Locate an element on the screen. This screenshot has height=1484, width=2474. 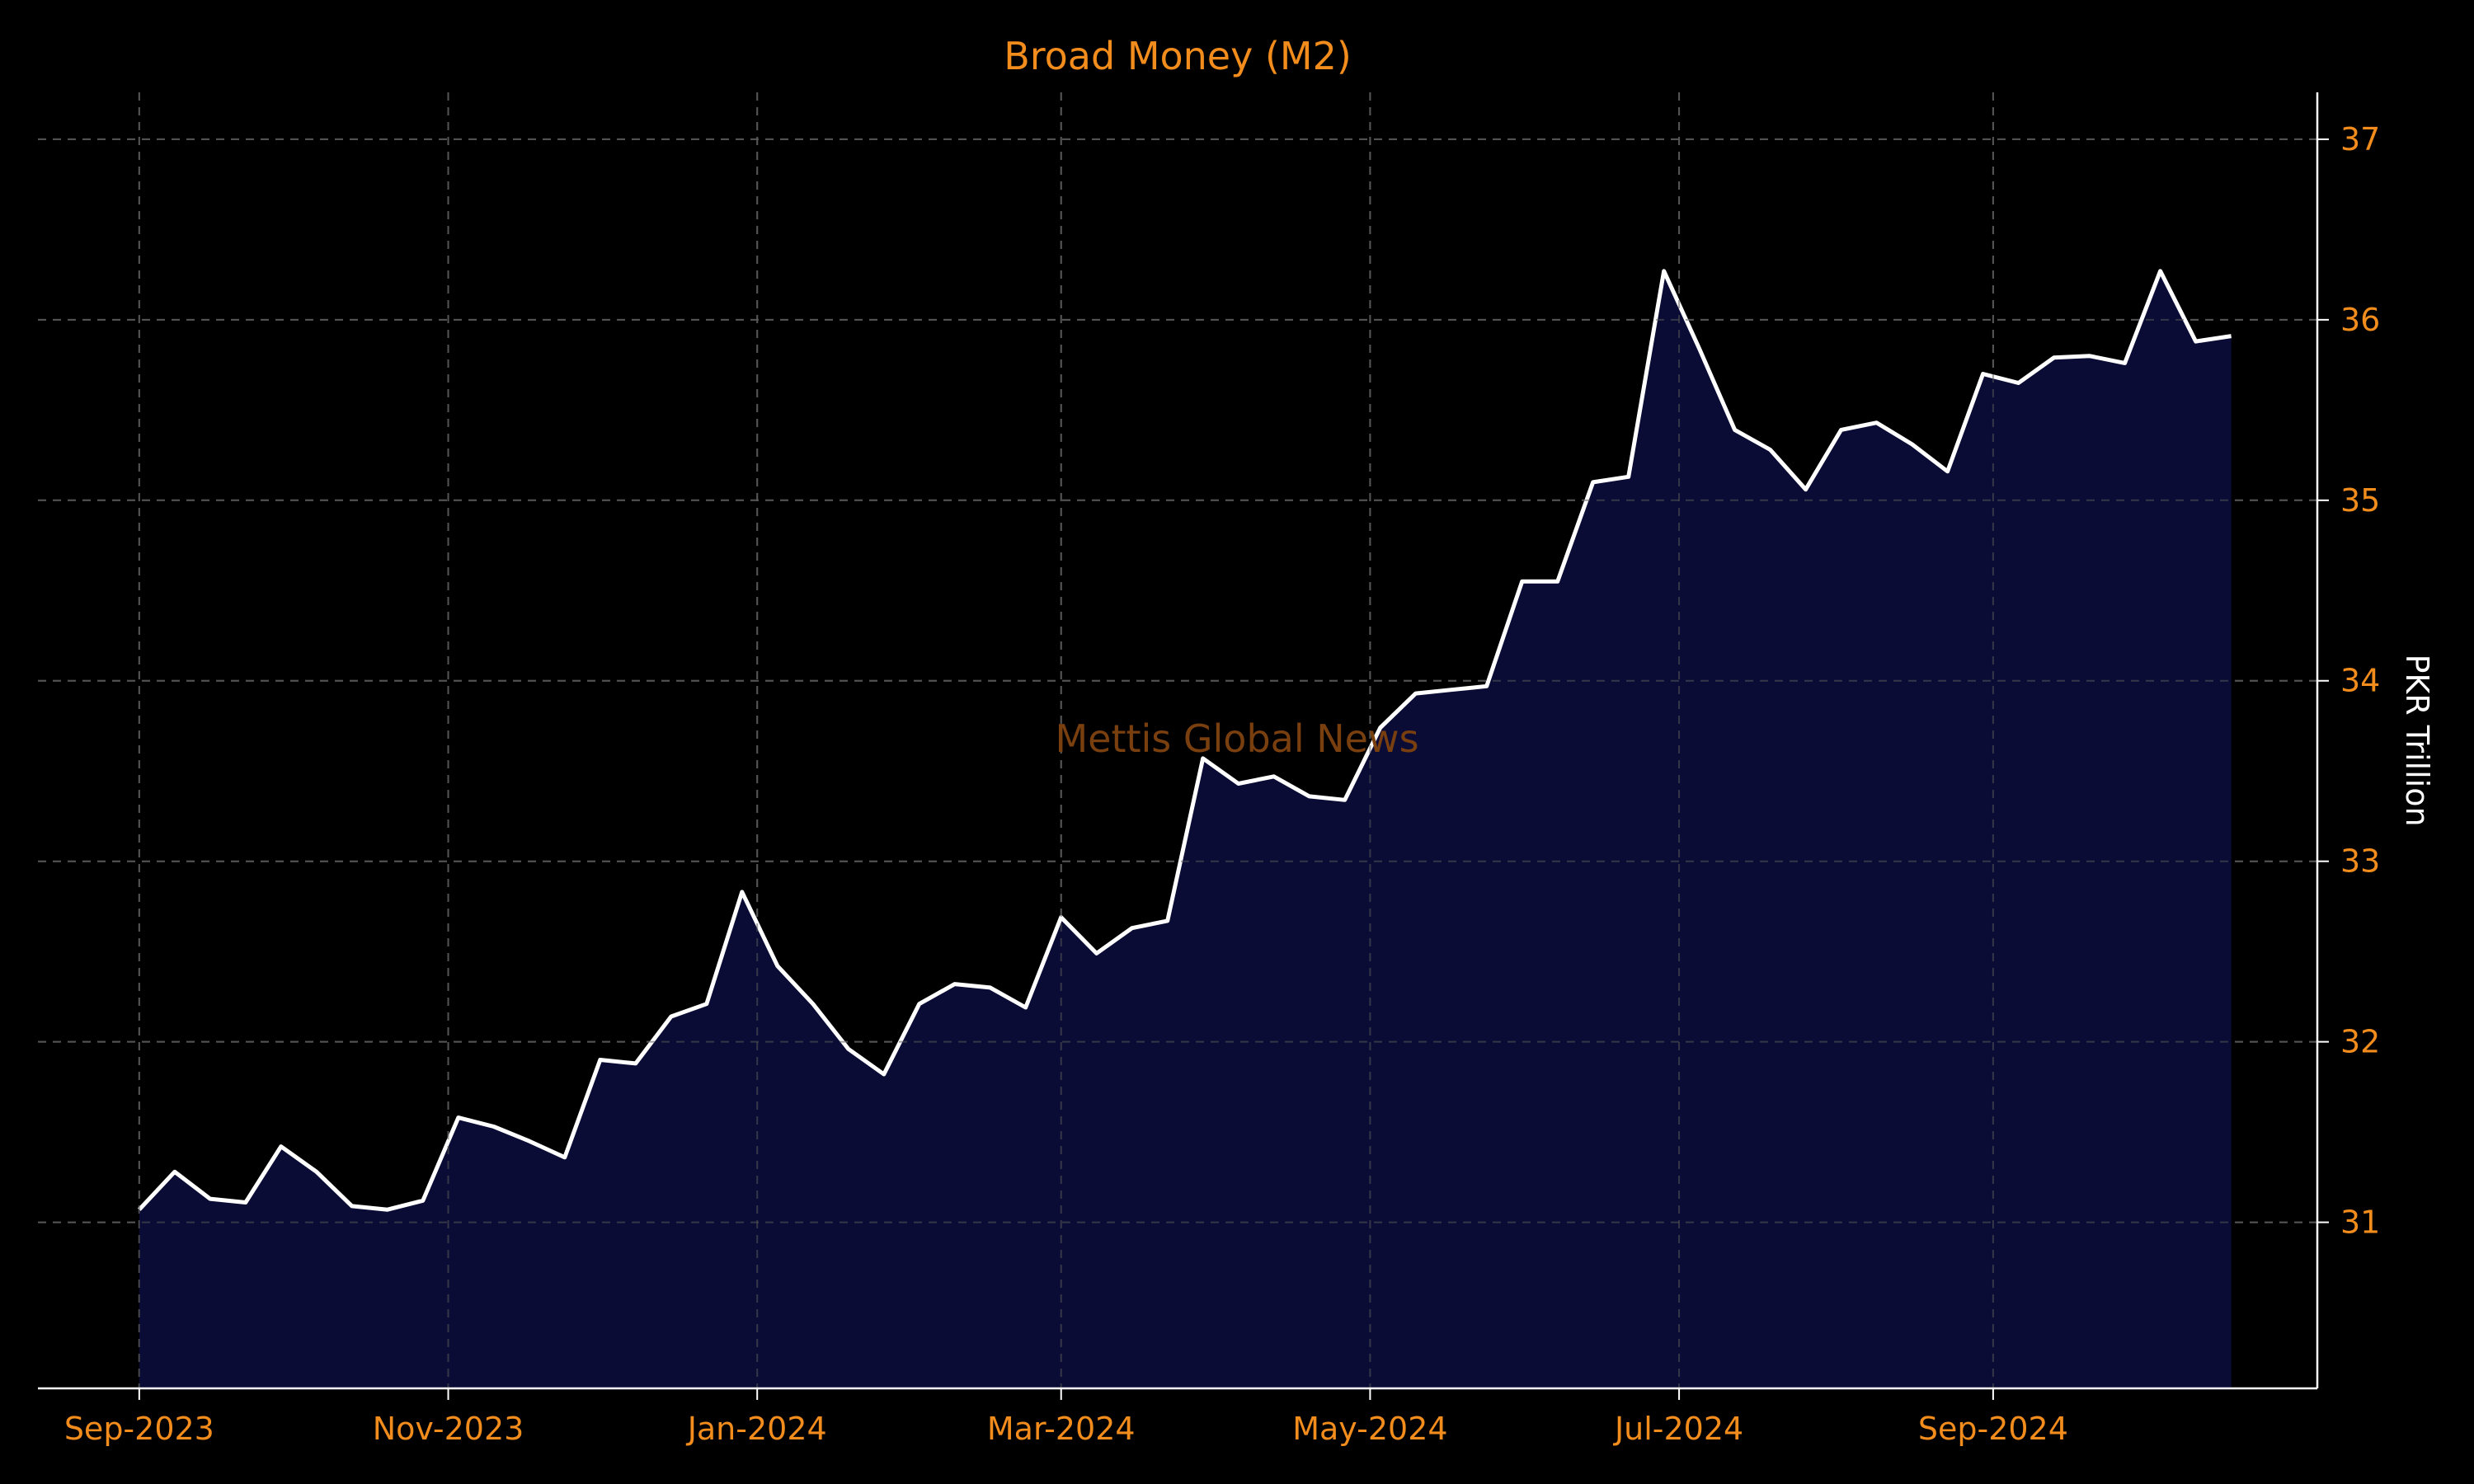
x-tick-label: Sep-2023 is located at coordinates (139, 1429).